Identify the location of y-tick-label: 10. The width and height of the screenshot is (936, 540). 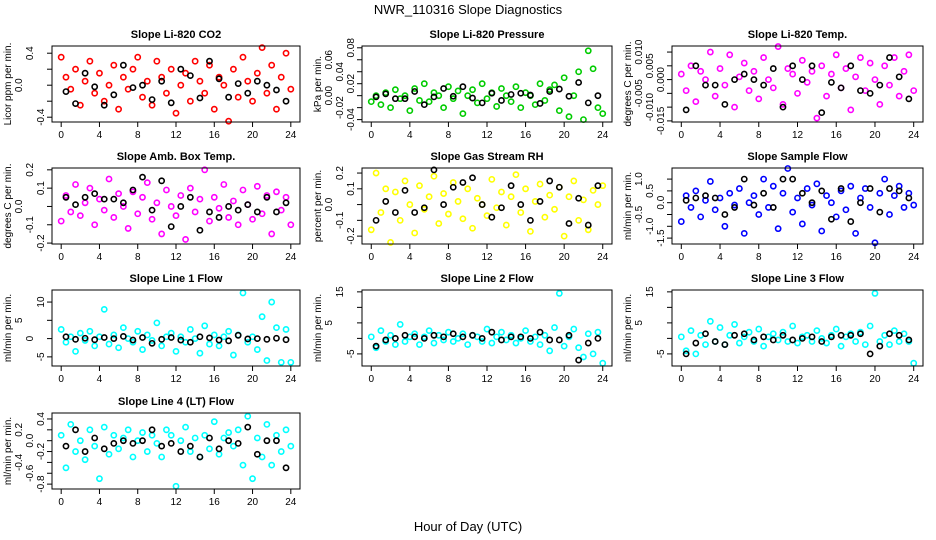
(41, 302).